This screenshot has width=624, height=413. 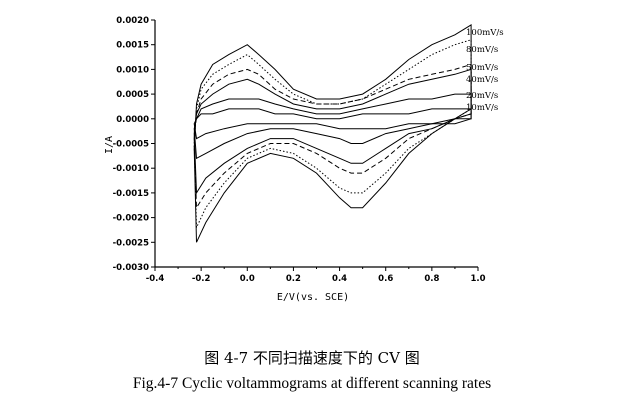 What do you see at coordinates (132, 70) in the screenshot?
I see `y-tick-label: 0.0010` at bounding box center [132, 70].